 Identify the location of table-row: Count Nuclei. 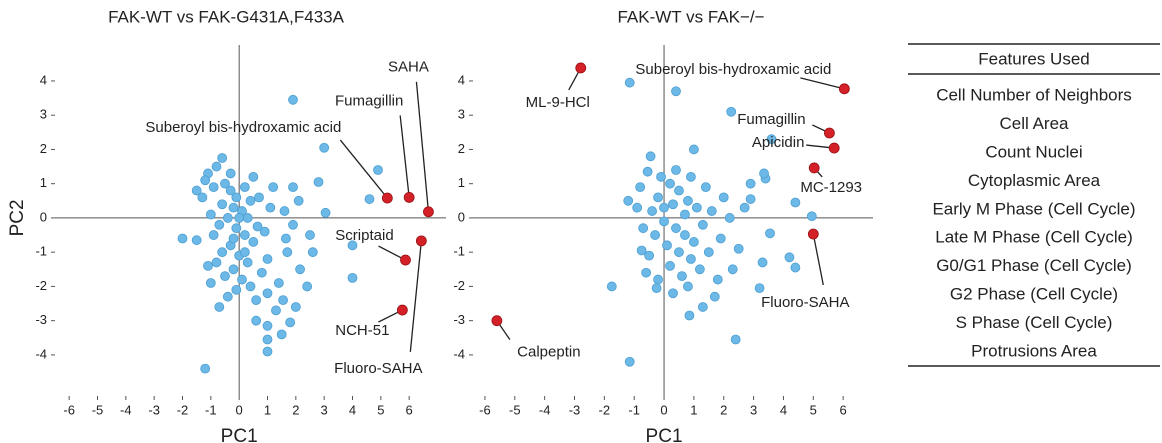
(1033, 151).